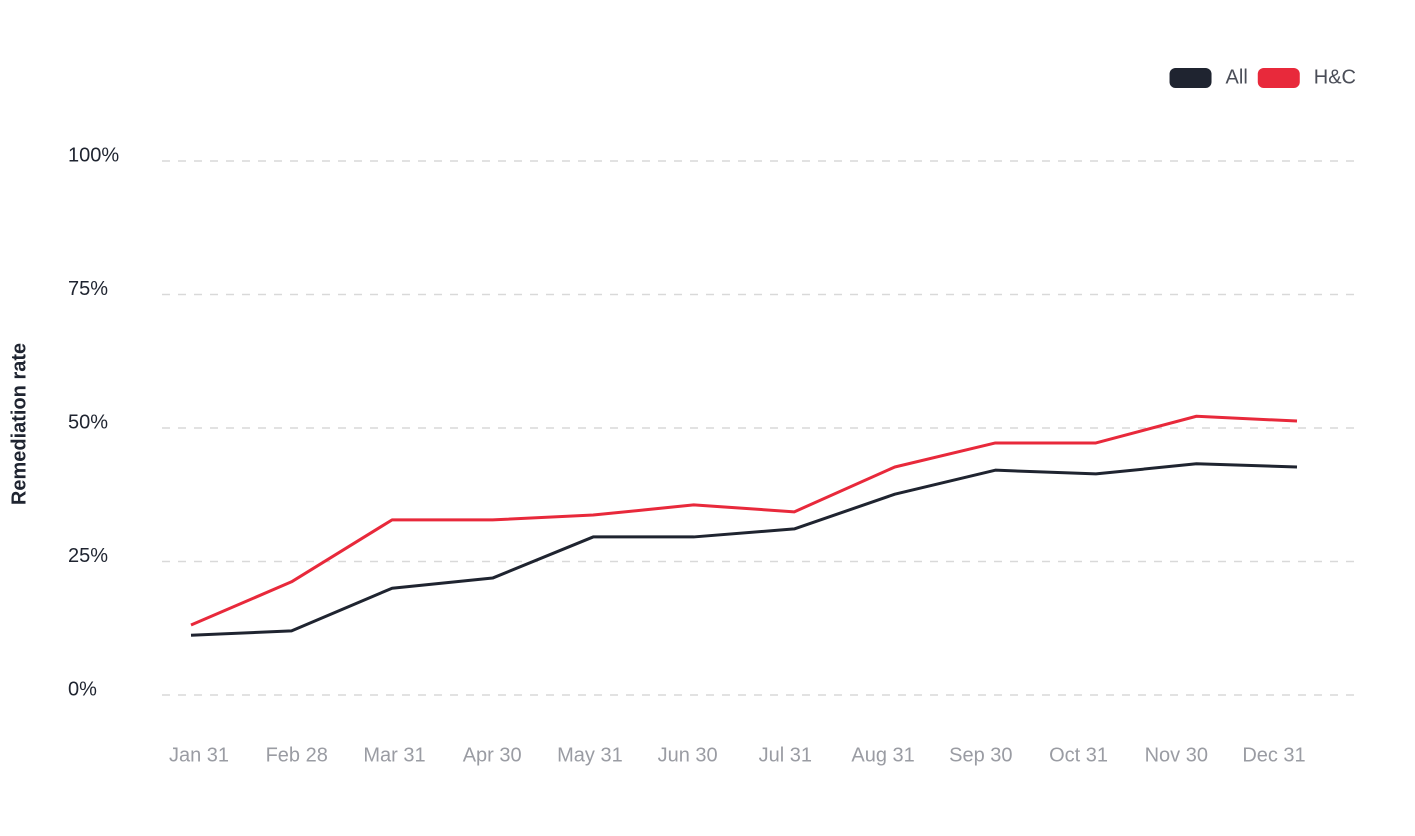 The width and height of the screenshot is (1415, 836). Describe the element at coordinates (88, 556) in the screenshot. I see `y-tick-label: 25%` at that location.